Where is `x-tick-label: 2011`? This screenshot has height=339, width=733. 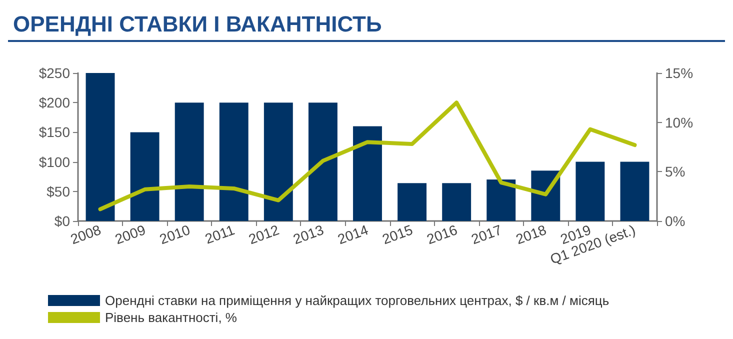 x-tick-label: 2011 is located at coordinates (219, 234).